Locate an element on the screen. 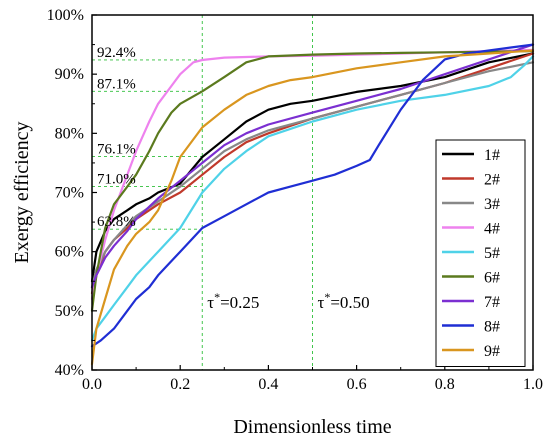 This screenshot has height=444, width=550. y-axis-title: Exergy efficiency is located at coordinates (22, 193).